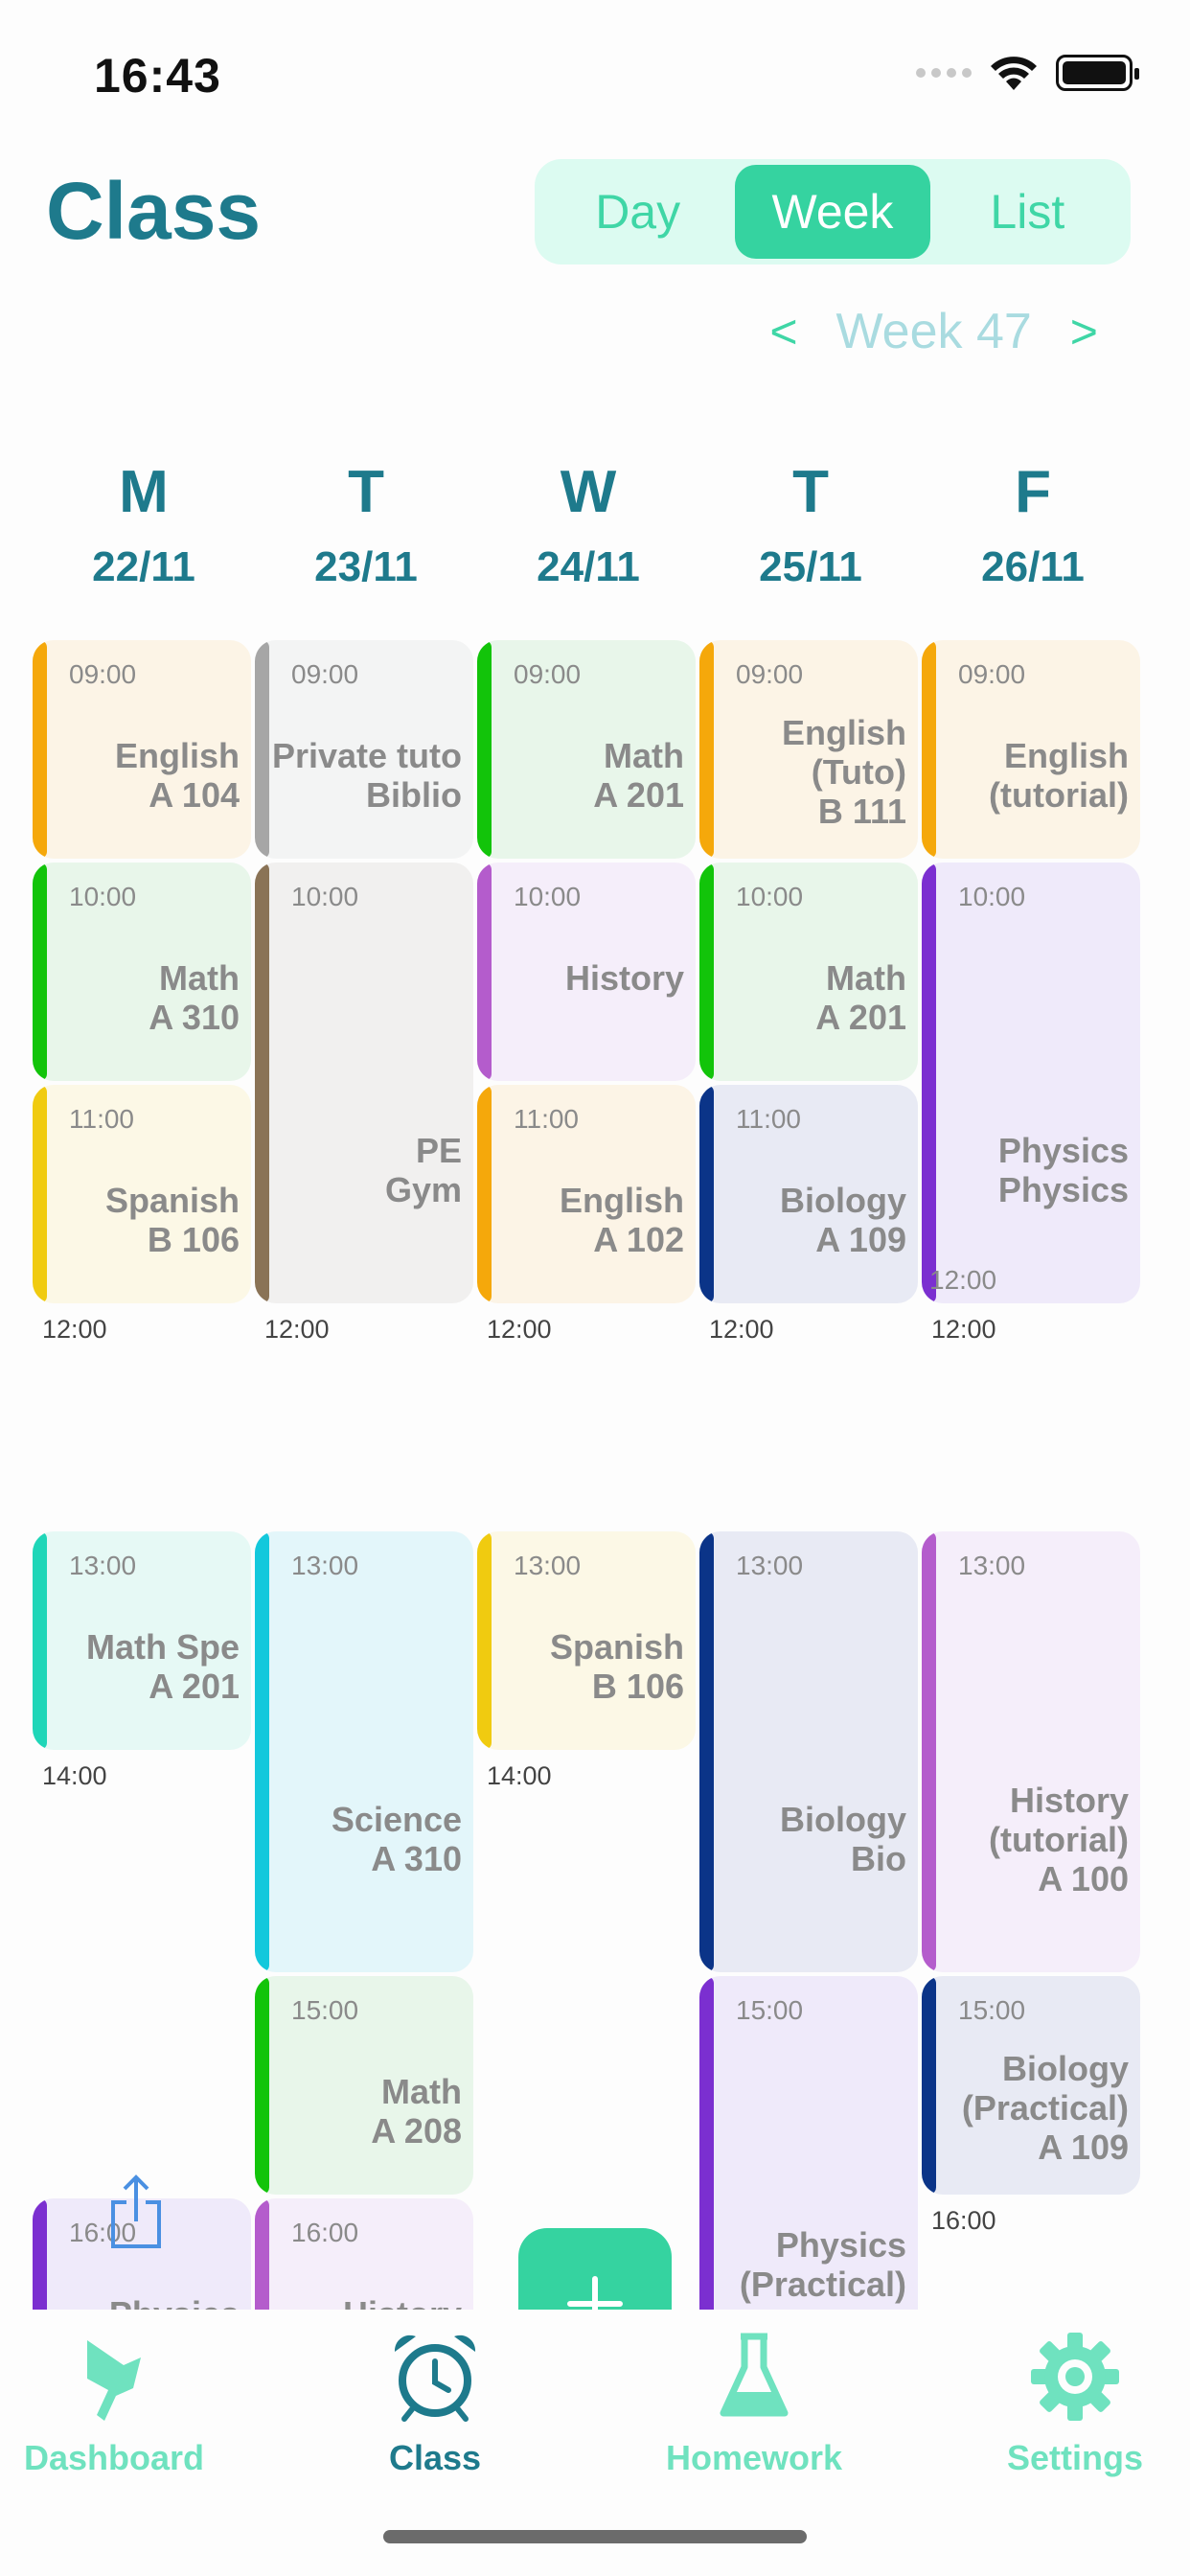 The height and width of the screenshot is (2576, 1190). I want to click on class-event: 10:00 History, so click(587, 971).